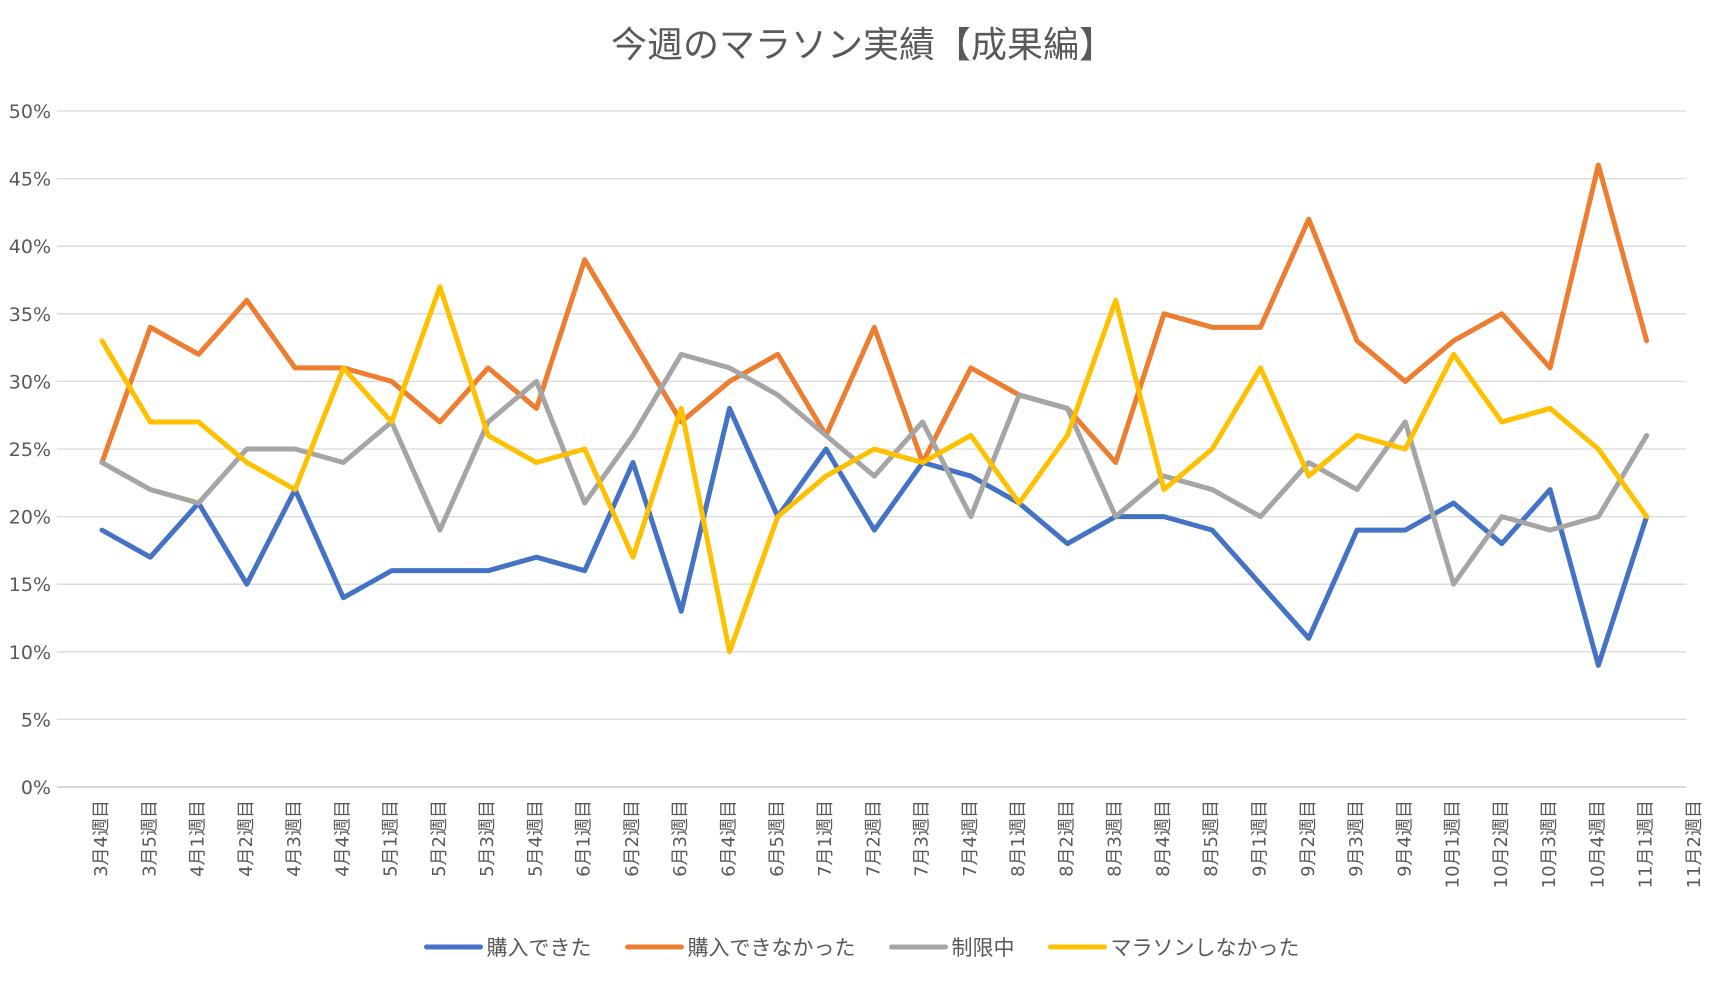 This screenshot has width=1726, height=986. Describe the element at coordinates (922, 838) in the screenshot. I see `x-tick-label: 7月3週目` at that location.